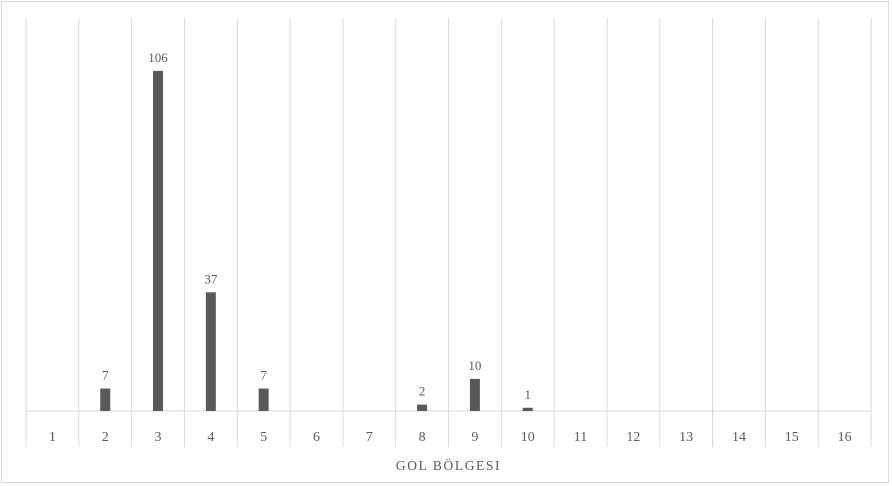 The width and height of the screenshot is (892, 486). What do you see at coordinates (580, 437) in the screenshot?
I see `x-tick-label: 11` at bounding box center [580, 437].